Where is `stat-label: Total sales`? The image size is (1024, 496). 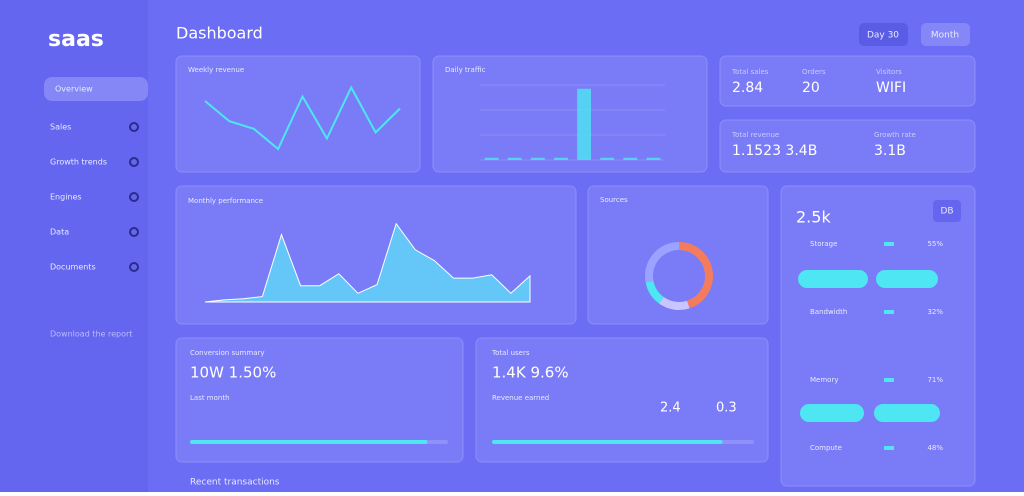
stat-label: Total sales is located at coordinates (750, 72).